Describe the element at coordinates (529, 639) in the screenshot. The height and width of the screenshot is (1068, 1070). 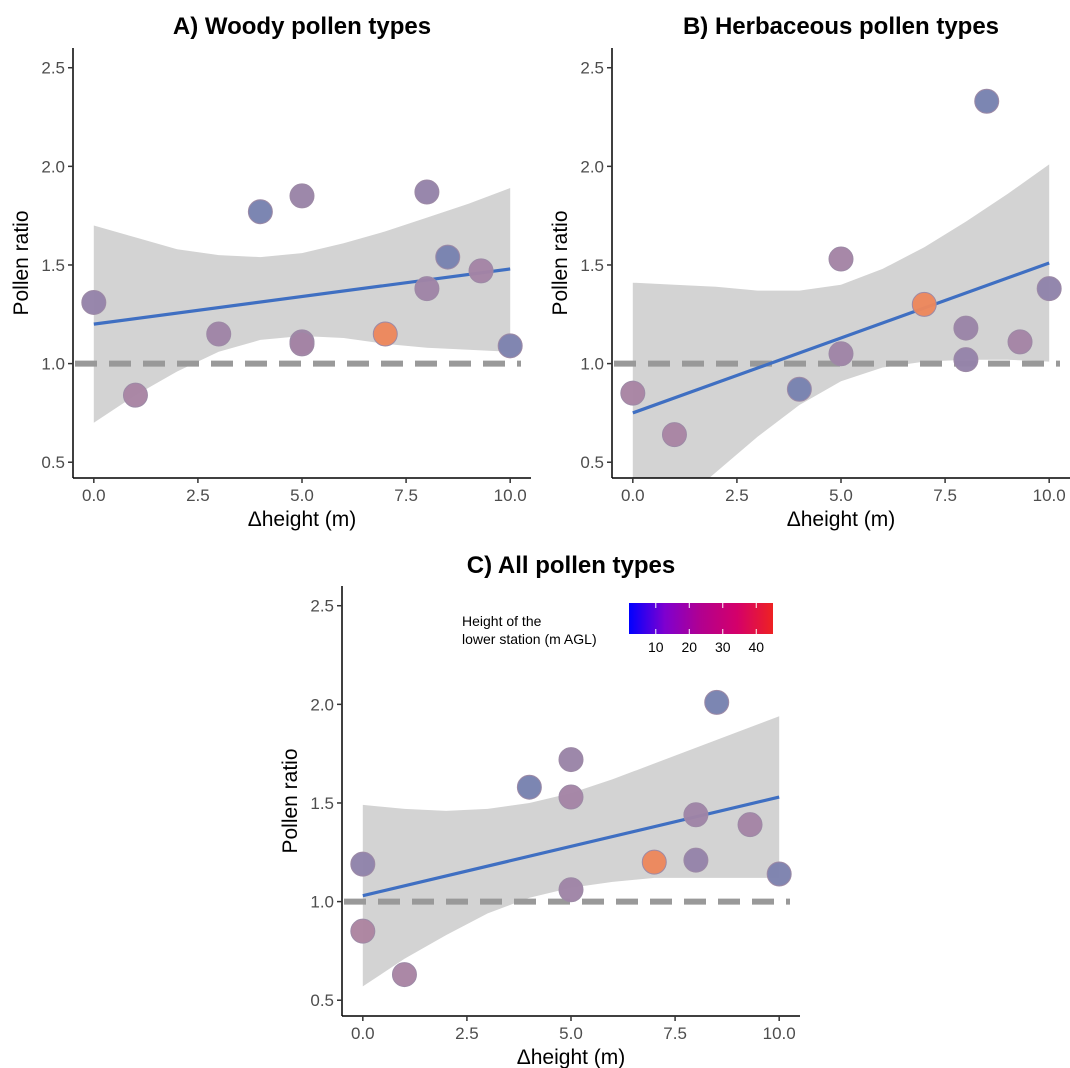
I see `legend-title-line-2: lower station (m AGL)` at that location.